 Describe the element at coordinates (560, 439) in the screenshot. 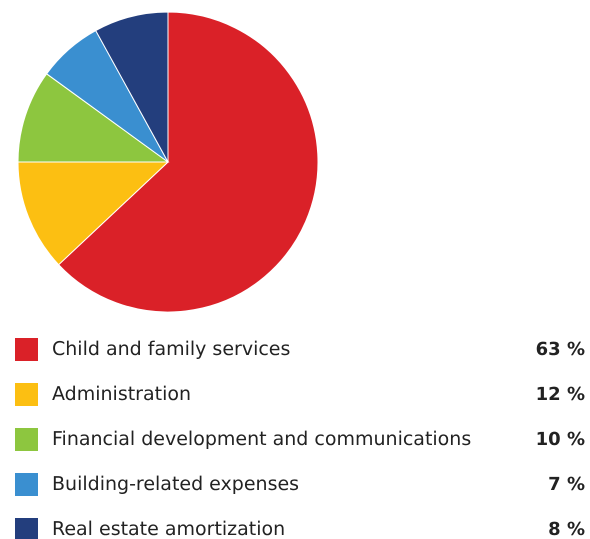

I see `data-label: 10 %` at that location.